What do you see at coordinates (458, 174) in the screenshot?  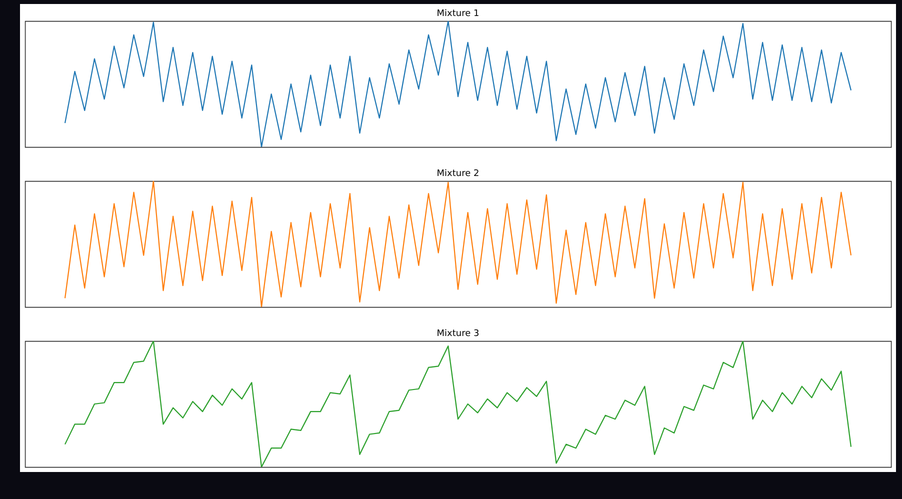 I see `chart-title: Mixture 2` at bounding box center [458, 174].